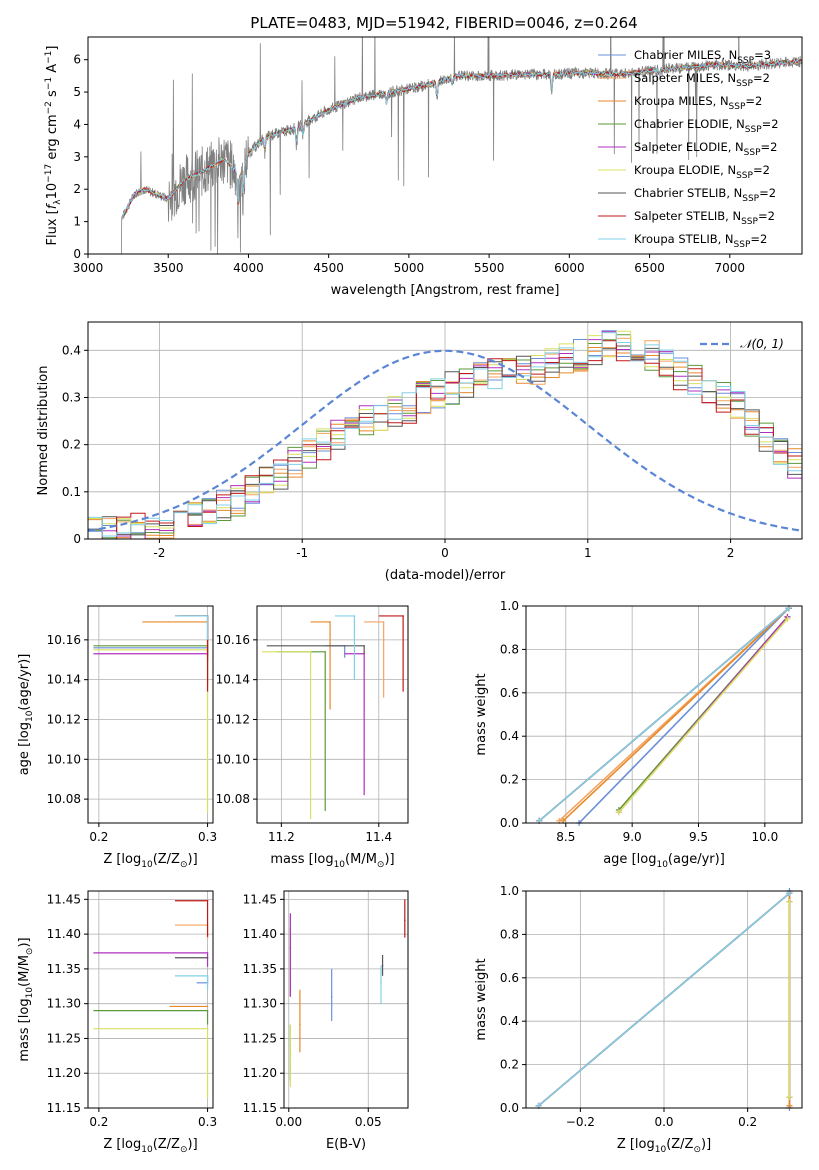  What do you see at coordinates (580, 1122) in the screenshot?
I see `x-tick-label: −0.2` at bounding box center [580, 1122].